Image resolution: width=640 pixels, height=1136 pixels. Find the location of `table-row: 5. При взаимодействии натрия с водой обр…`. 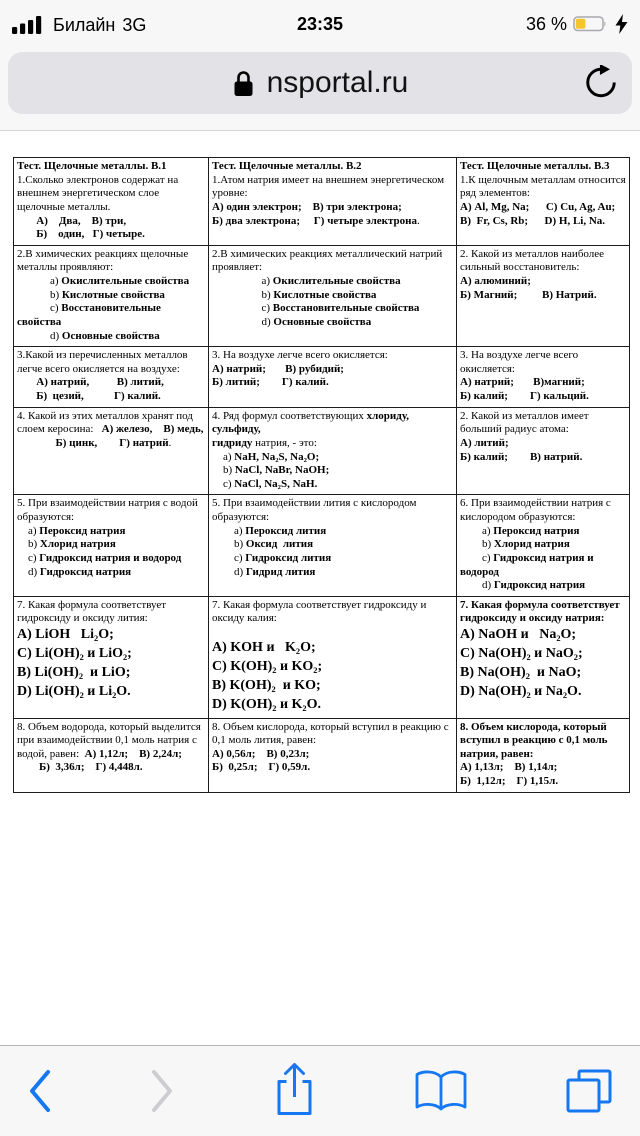

table-row: 5. При взаимодействии натрия с водой обр… is located at coordinates (321, 545).